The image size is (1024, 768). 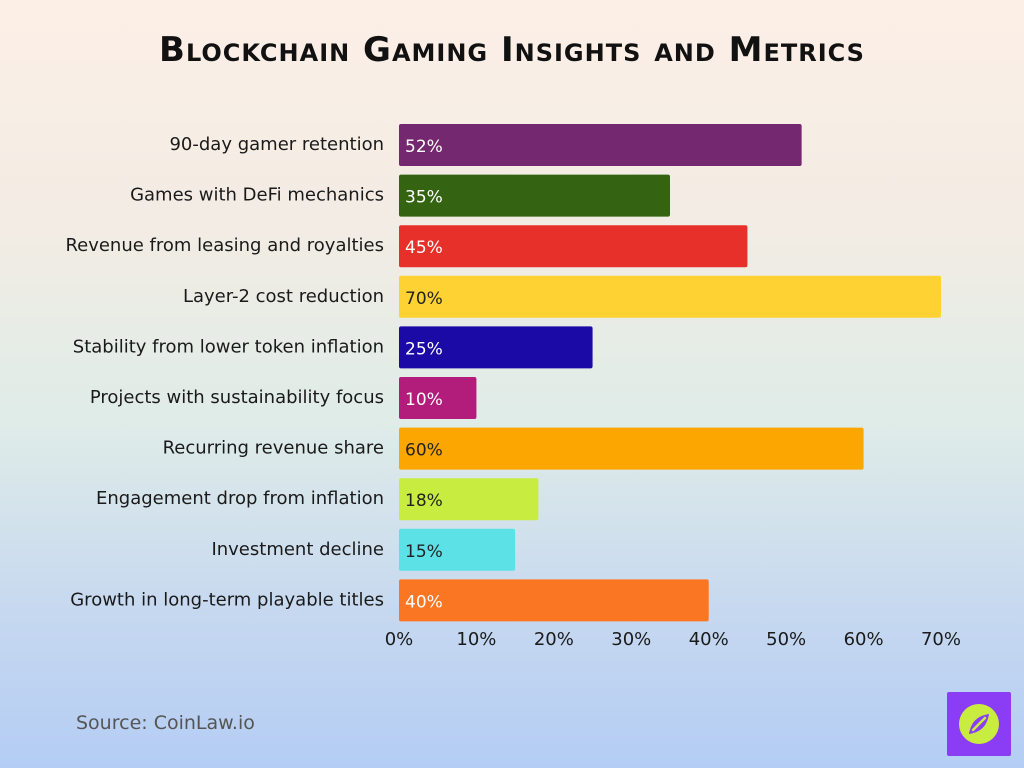 I want to click on x-tick-label: 20%, so click(x=554, y=639).